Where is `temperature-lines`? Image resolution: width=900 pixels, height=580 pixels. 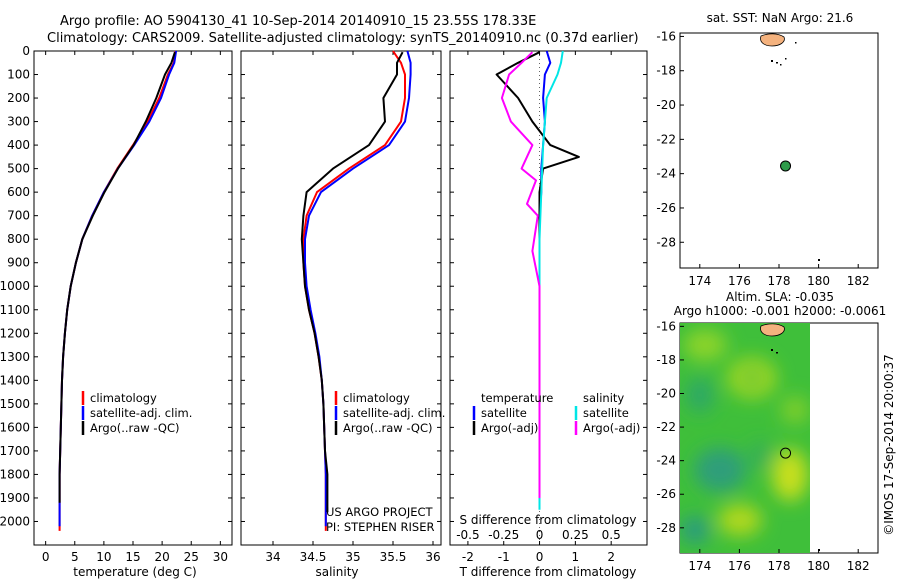
temperature-lines is located at coordinates (118, 290).